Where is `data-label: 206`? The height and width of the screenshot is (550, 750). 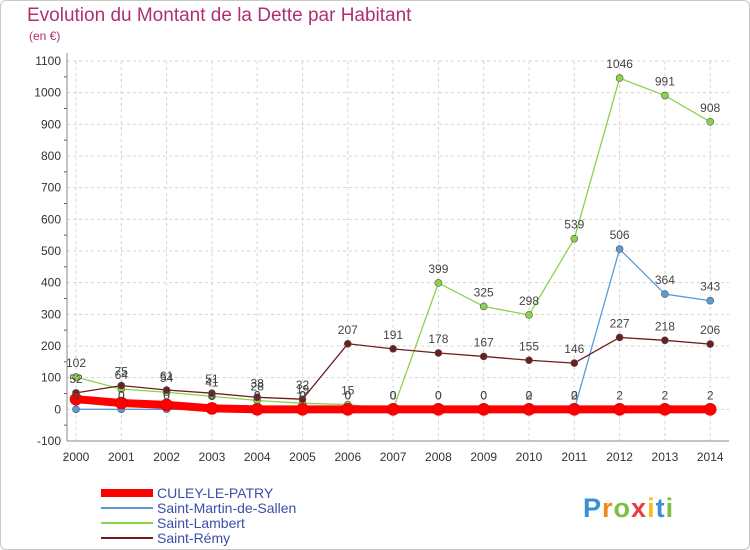
data-label: 206 is located at coordinates (710, 330).